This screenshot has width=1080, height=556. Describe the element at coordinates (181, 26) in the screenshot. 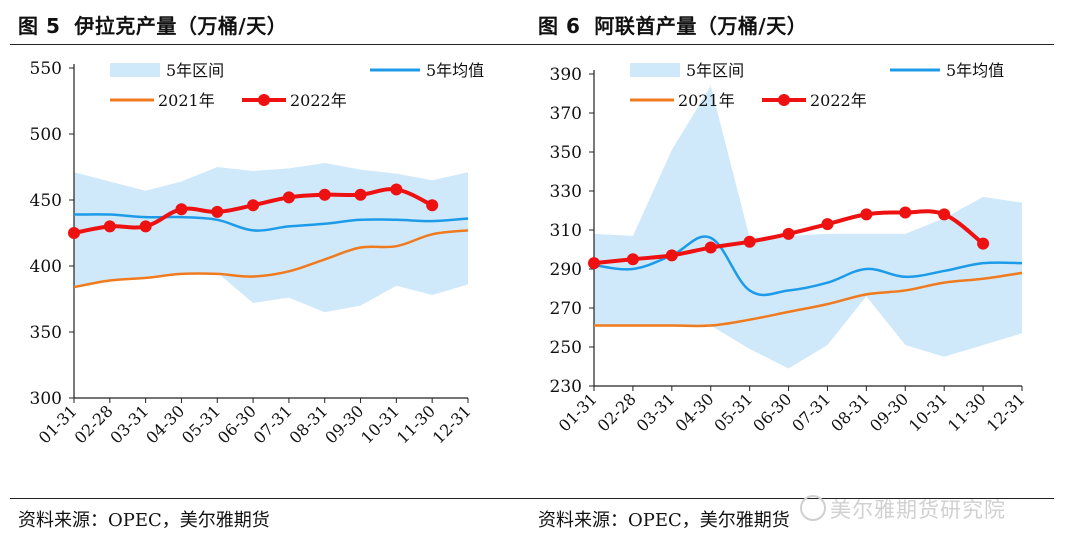

I see `chart-title: 伊拉克产量（万桶/天）` at that location.